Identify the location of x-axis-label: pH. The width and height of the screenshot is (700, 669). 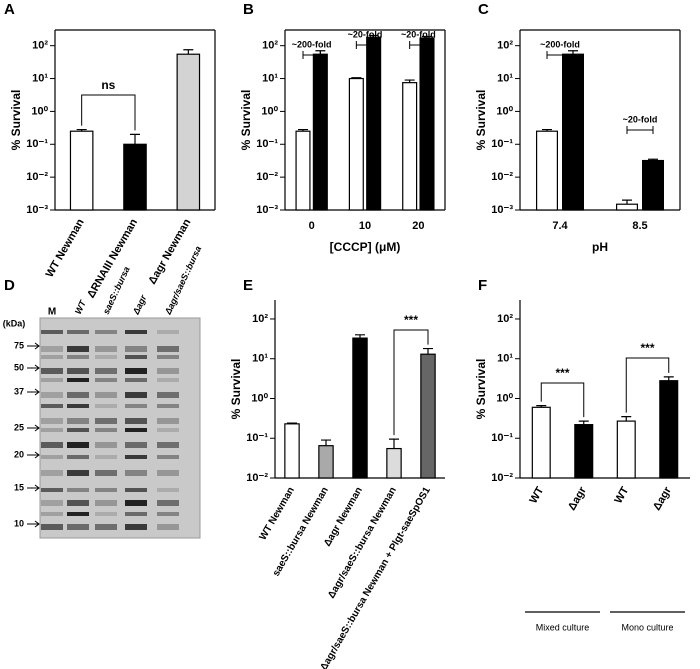
(600, 247).